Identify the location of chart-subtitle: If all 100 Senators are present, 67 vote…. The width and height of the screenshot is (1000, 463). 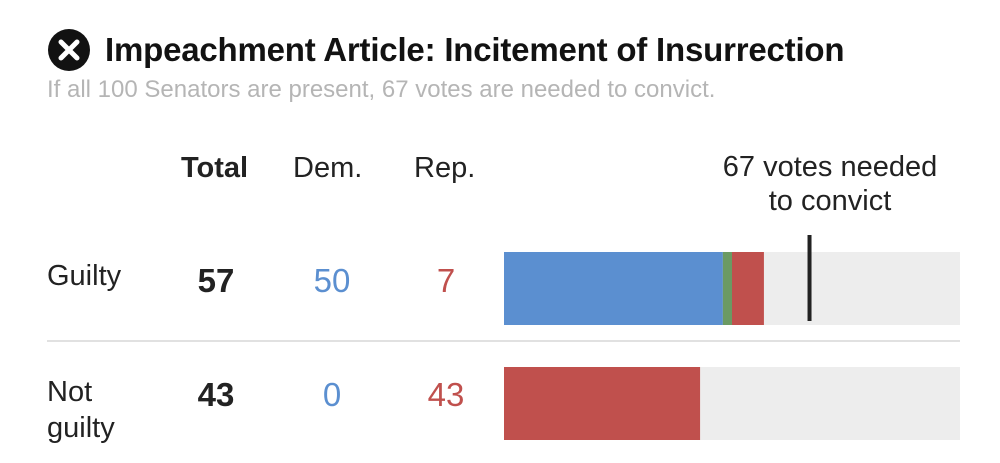
(381, 89).